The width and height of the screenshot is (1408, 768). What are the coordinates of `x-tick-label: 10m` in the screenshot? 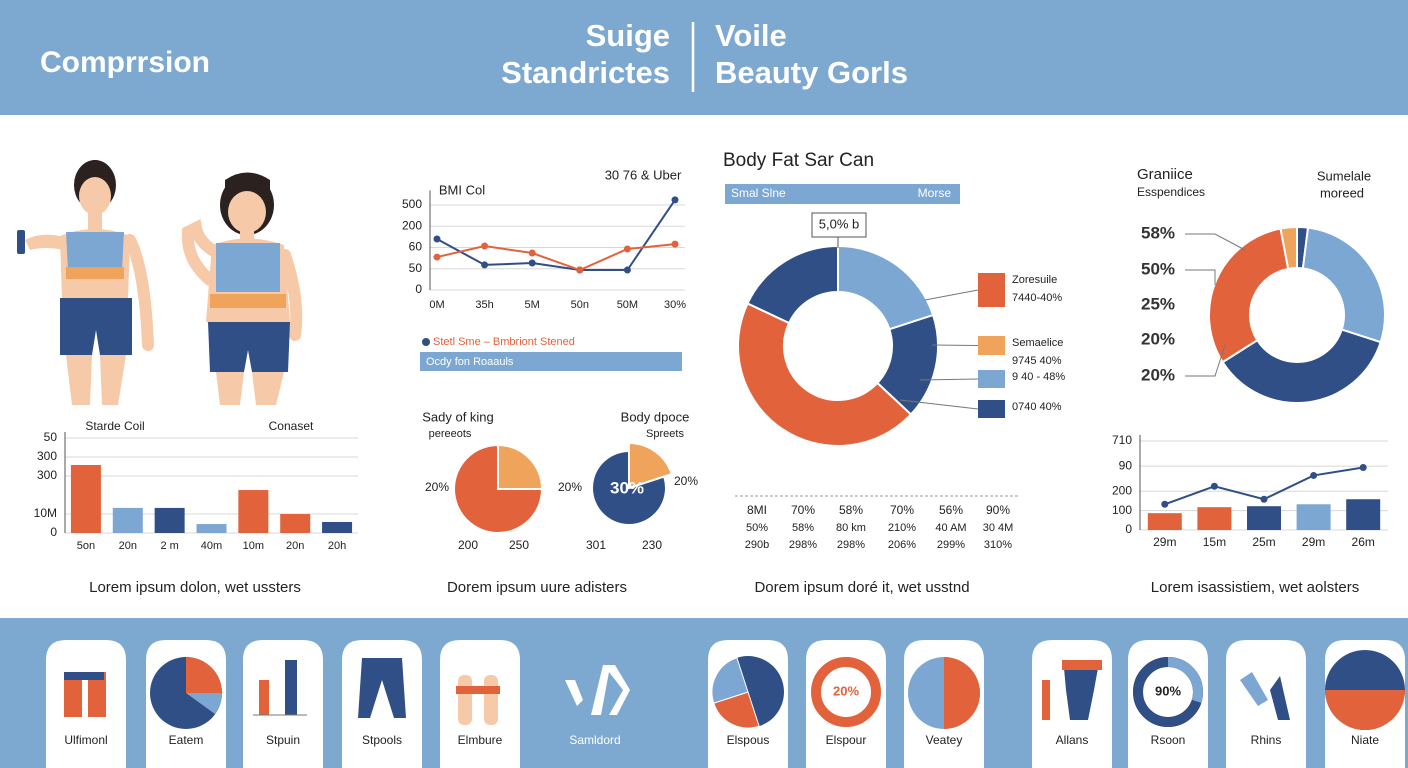 It's located at (253, 546).